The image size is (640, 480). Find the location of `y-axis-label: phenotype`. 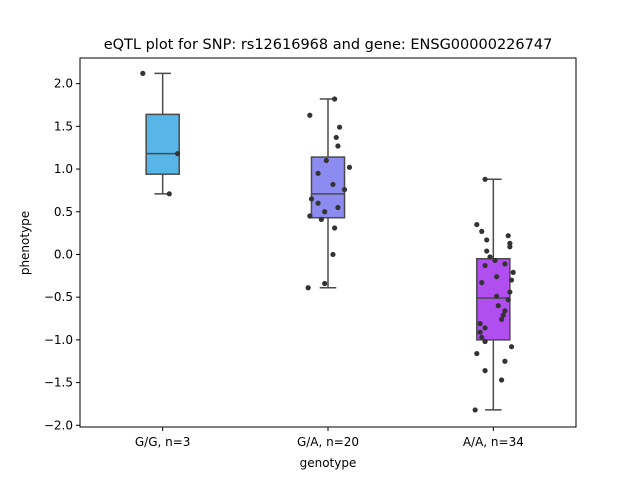

y-axis-label: phenotype is located at coordinates (25, 243).